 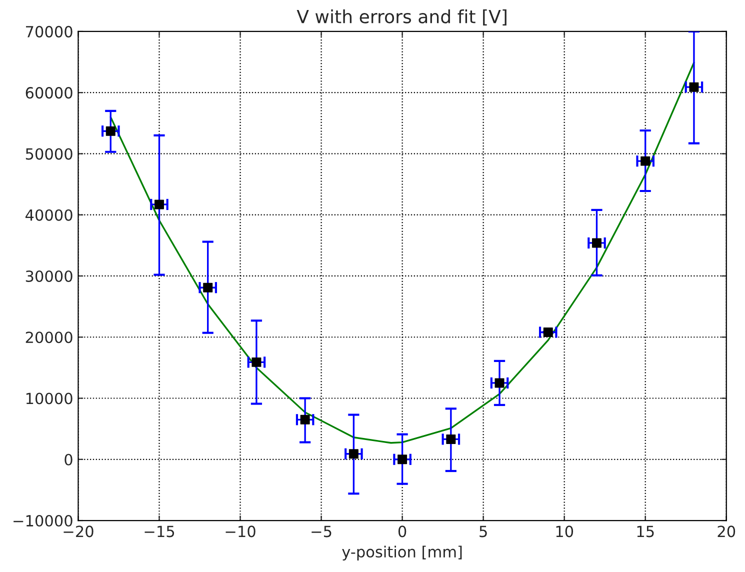 I want to click on x-tick-label: −15, so click(x=159, y=532).